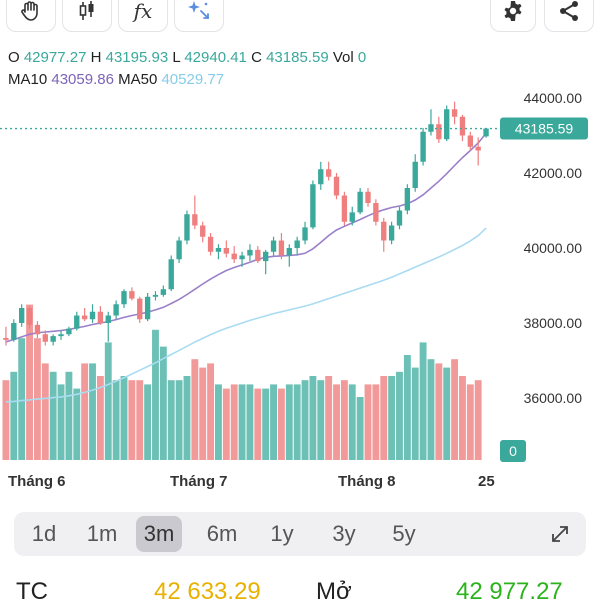  What do you see at coordinates (300, 593) in the screenshot?
I see `stats-row: TC 42 633.29 Mở 42 977.27` at bounding box center [300, 593].